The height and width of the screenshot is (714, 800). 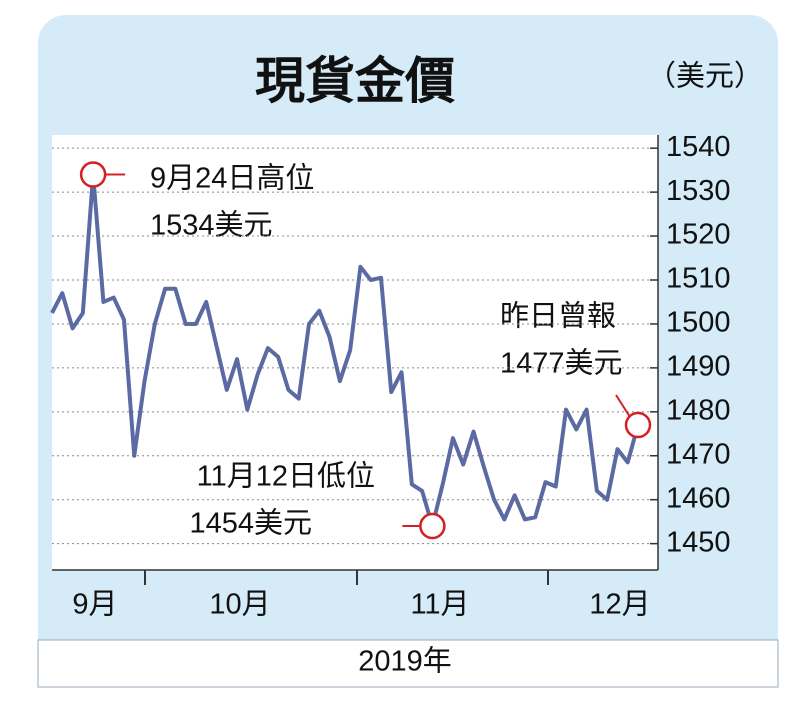 I want to click on y-tick-label: 1510, so click(x=698, y=279).